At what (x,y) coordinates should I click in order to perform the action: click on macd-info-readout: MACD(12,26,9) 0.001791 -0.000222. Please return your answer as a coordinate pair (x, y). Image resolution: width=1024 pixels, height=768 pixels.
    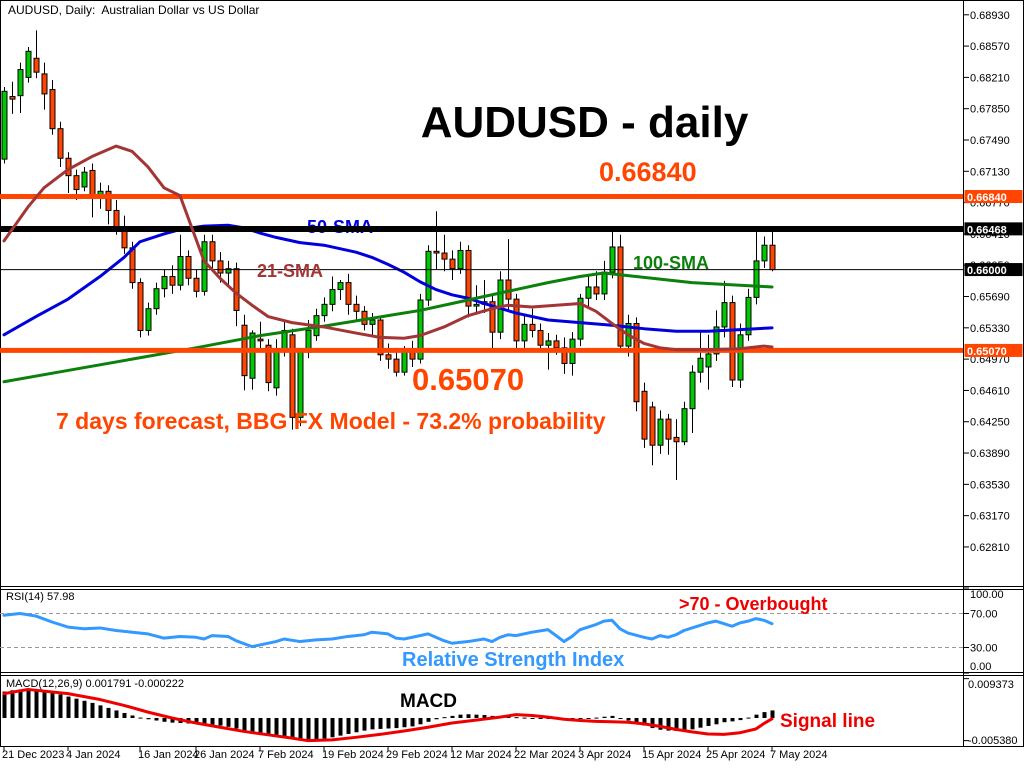
    Looking at the image, I should click on (95, 684).